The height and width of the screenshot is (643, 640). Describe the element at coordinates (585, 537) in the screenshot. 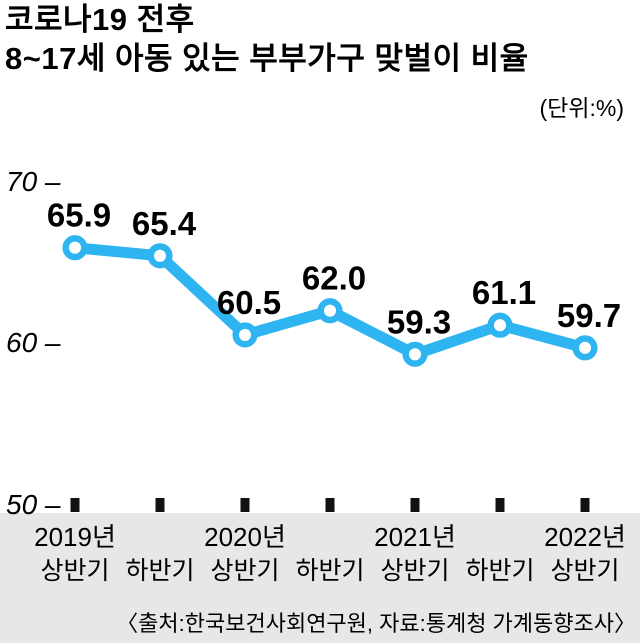

I see `x-axis-year-label: 2022년` at that location.